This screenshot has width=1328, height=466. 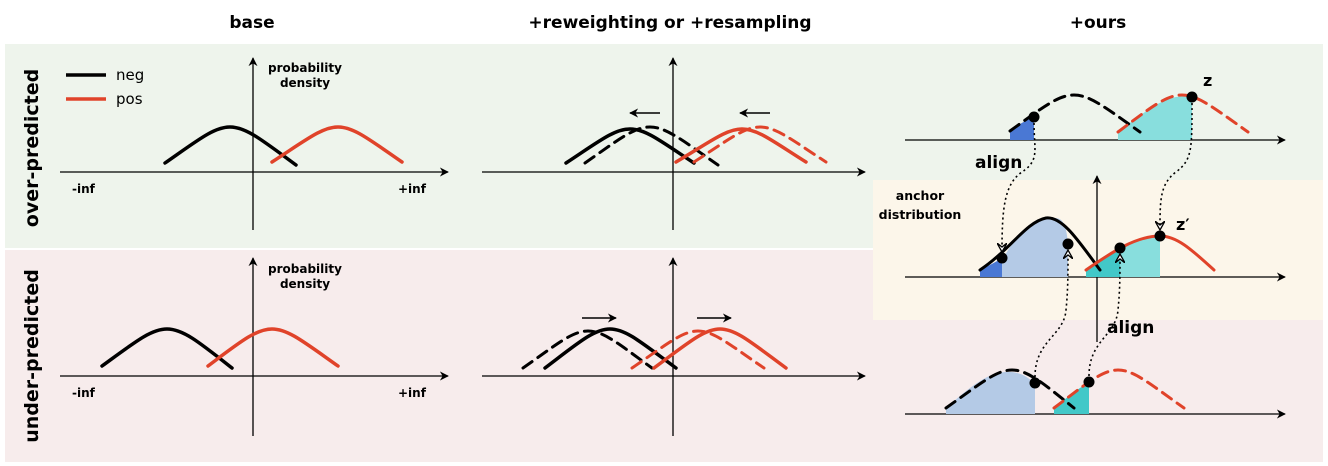 I want to click on neg-anchor-point-low, so click(x=1002, y=258).